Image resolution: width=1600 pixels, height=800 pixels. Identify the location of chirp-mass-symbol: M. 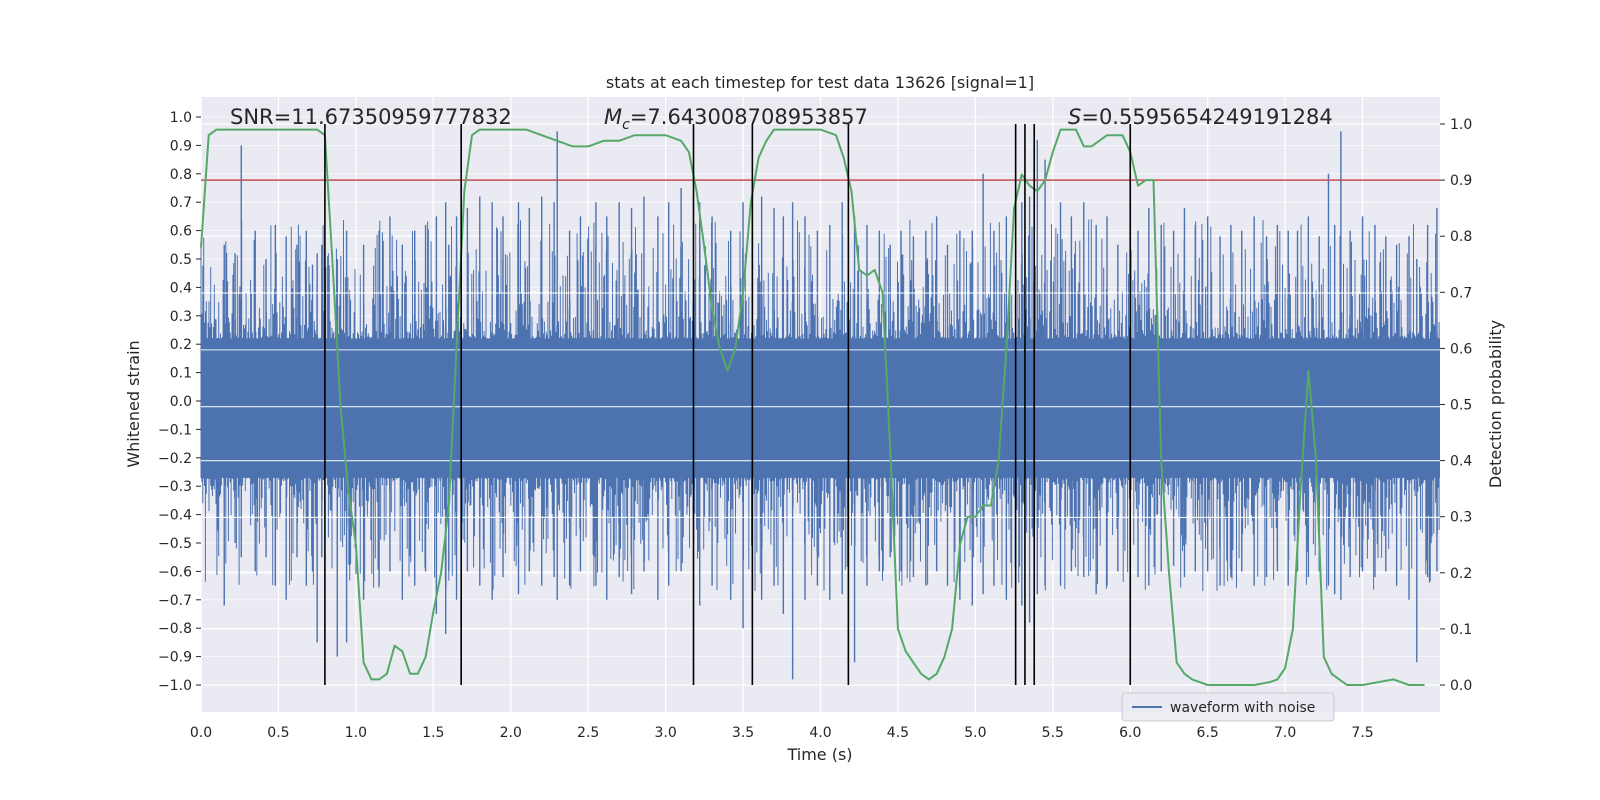
(613, 117).